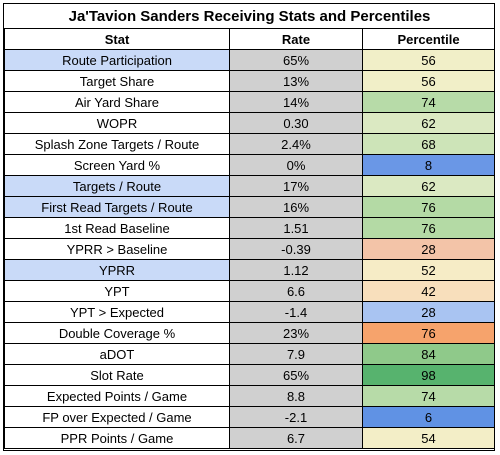 The width and height of the screenshot is (500, 455). Describe the element at coordinates (428, 438) in the screenshot. I see `percentile-cell: 54` at that location.